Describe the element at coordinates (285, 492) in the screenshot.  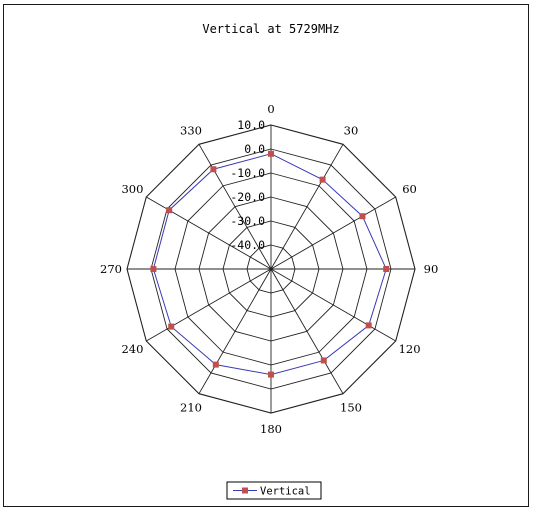
I see `legend-label: Vertical` at that location.